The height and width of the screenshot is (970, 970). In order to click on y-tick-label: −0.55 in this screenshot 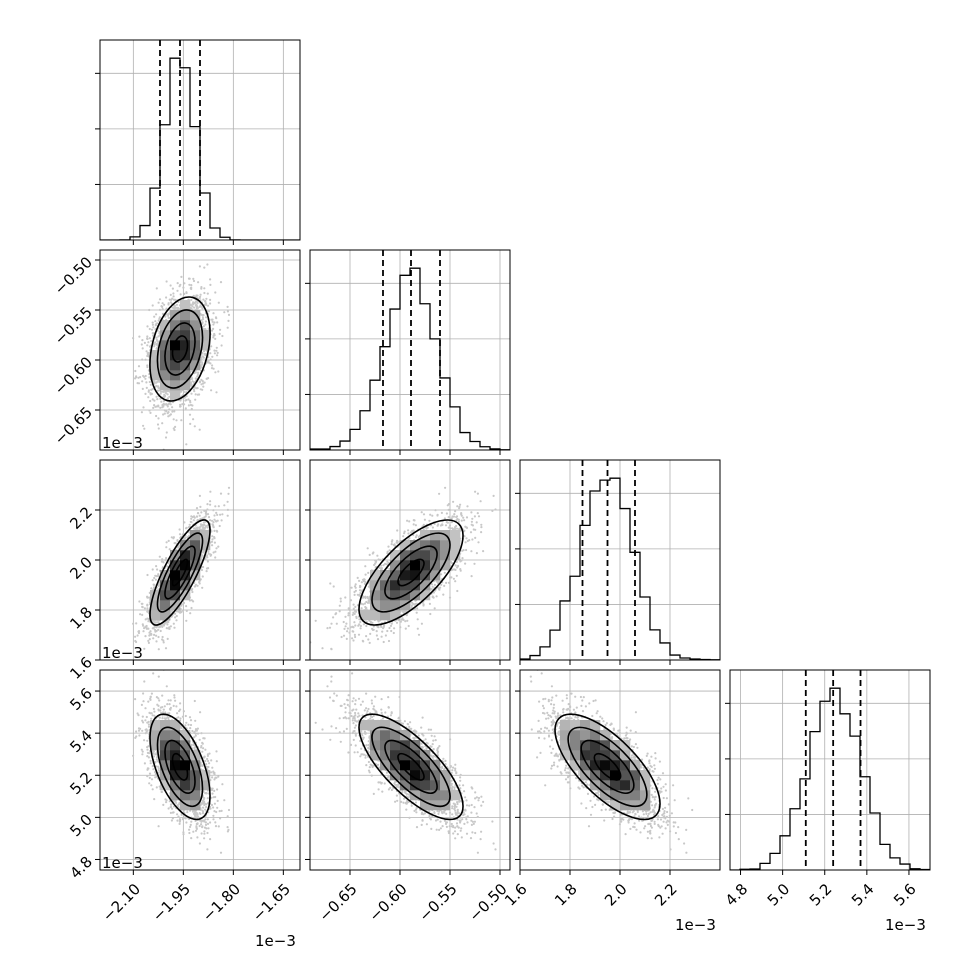, I will do `click(73, 325)`.